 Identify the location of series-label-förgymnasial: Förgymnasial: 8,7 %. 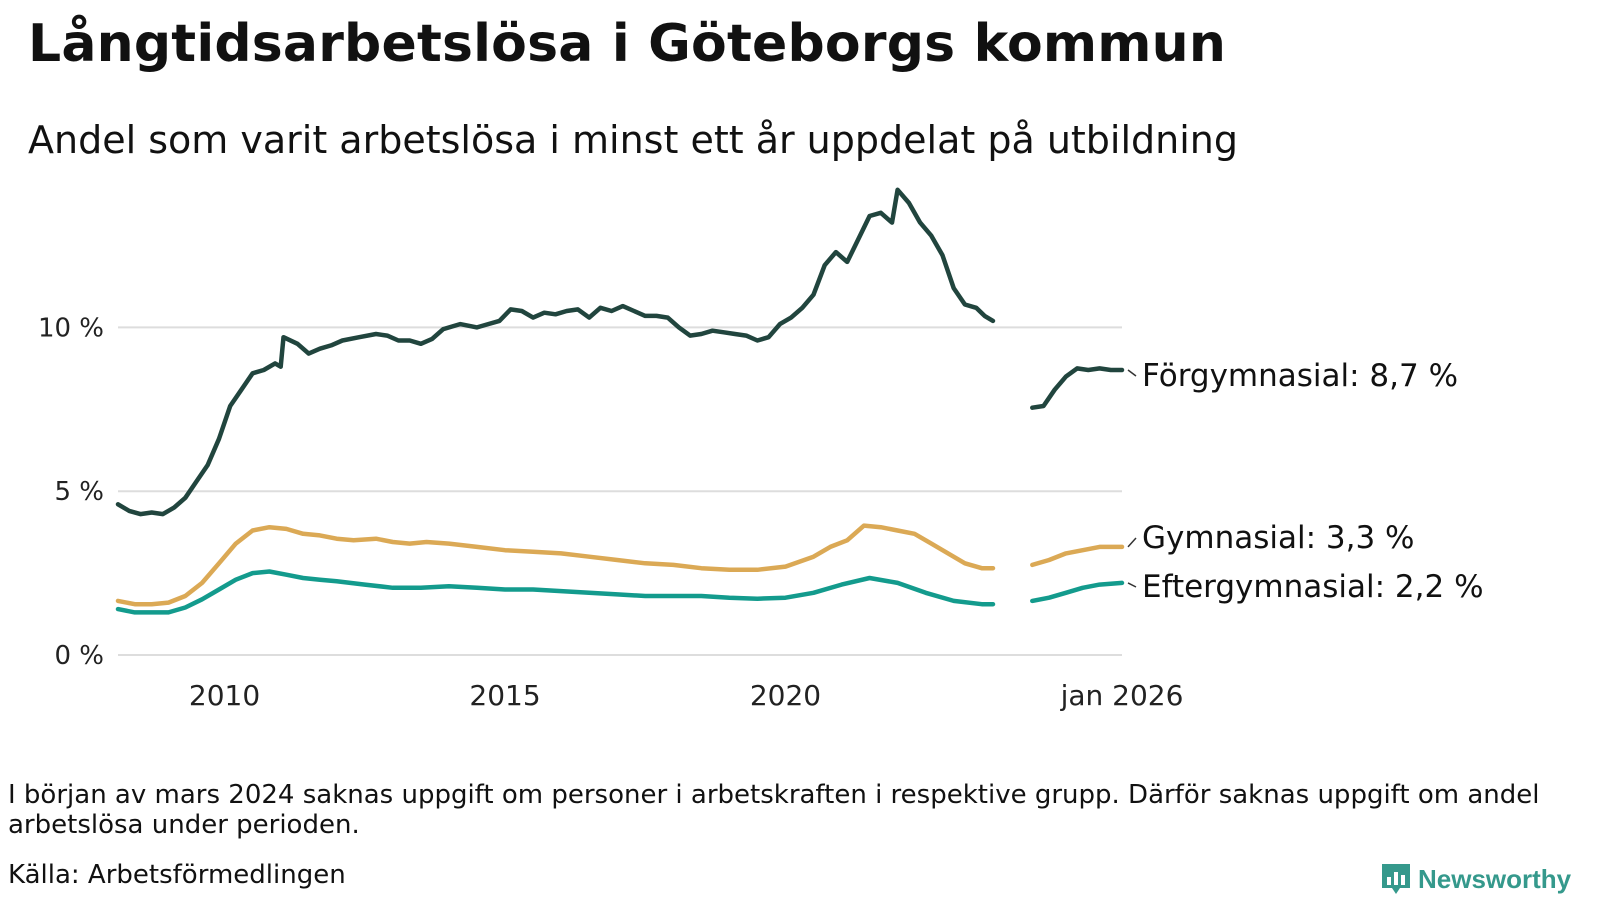
(1300, 376).